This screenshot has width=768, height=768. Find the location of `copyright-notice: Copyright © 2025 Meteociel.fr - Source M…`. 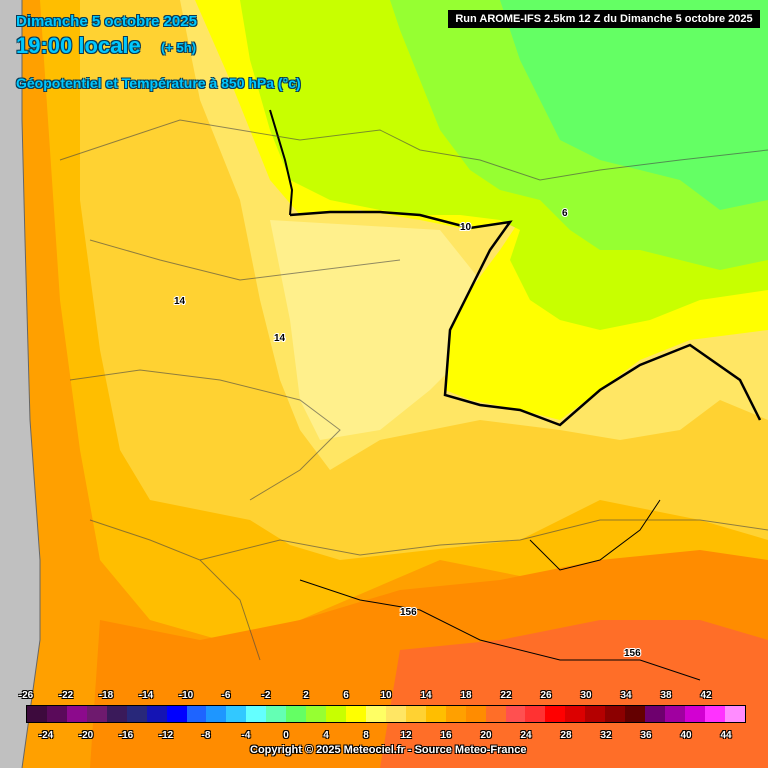

copyright-notice: Copyright © 2025 Meteociel.fr - Source M… is located at coordinates (388, 750).